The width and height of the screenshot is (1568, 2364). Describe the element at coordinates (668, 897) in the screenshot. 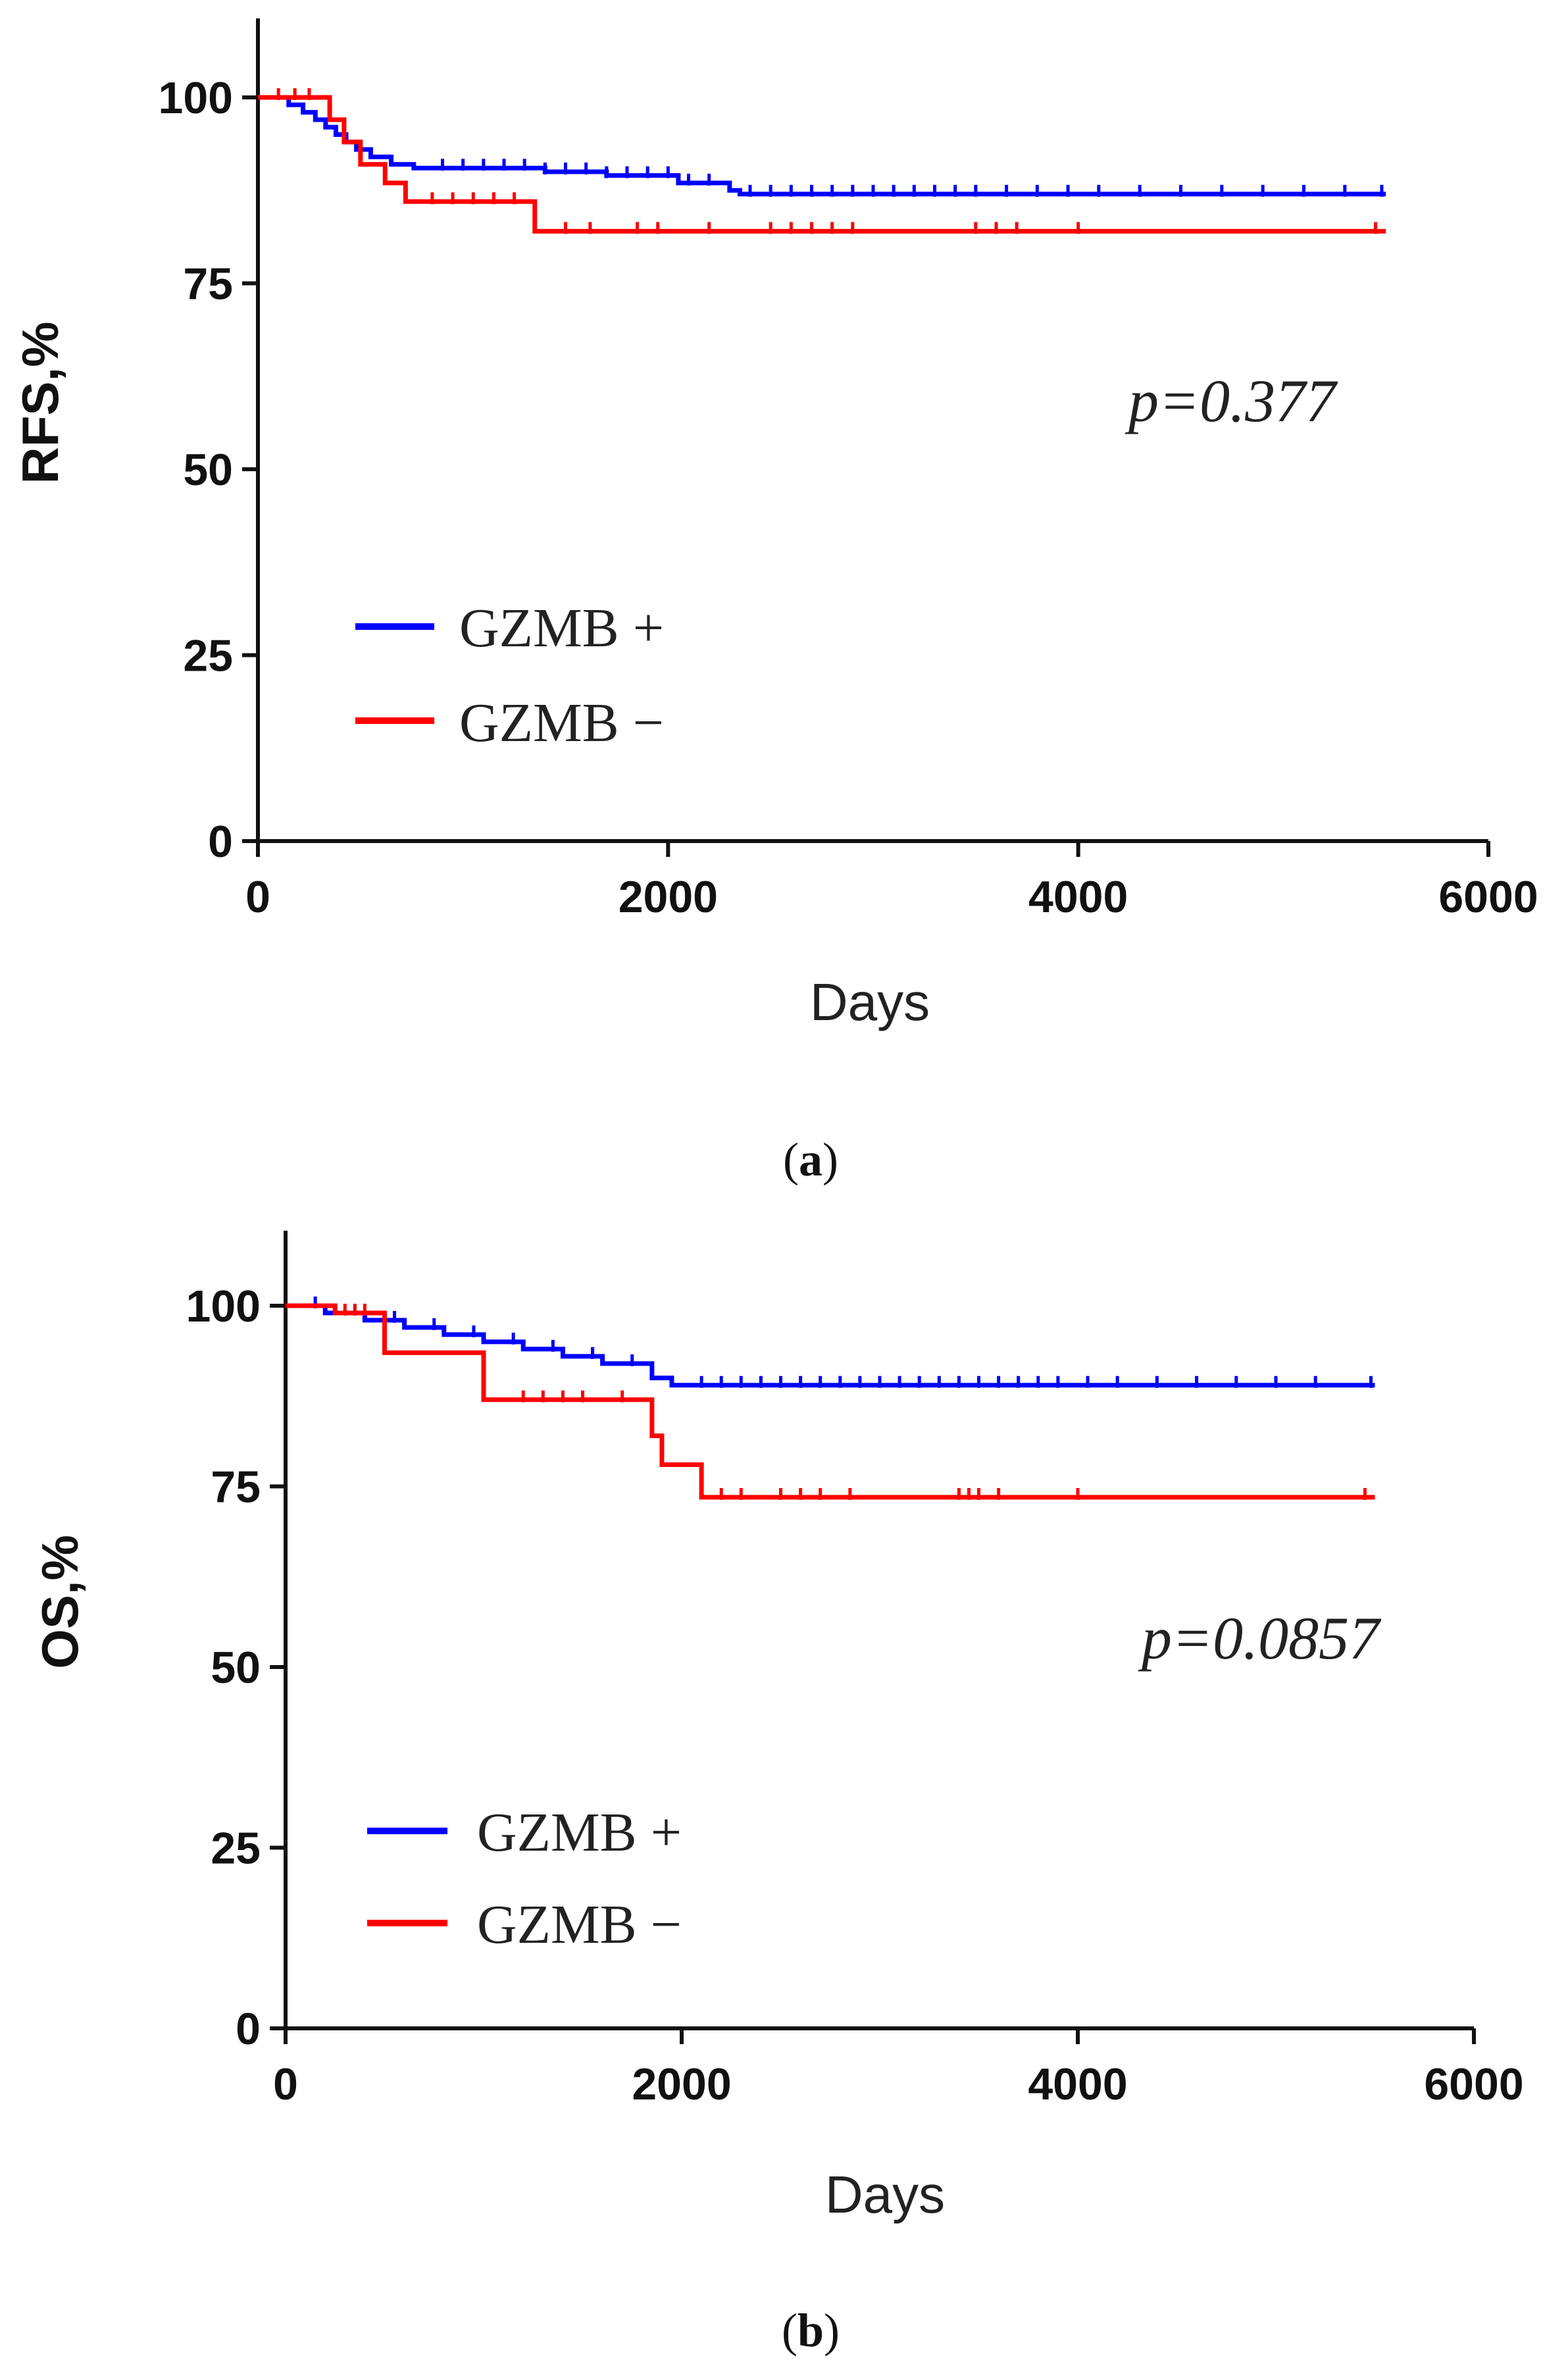

I see `panel-a-xtick-label: 2000` at that location.